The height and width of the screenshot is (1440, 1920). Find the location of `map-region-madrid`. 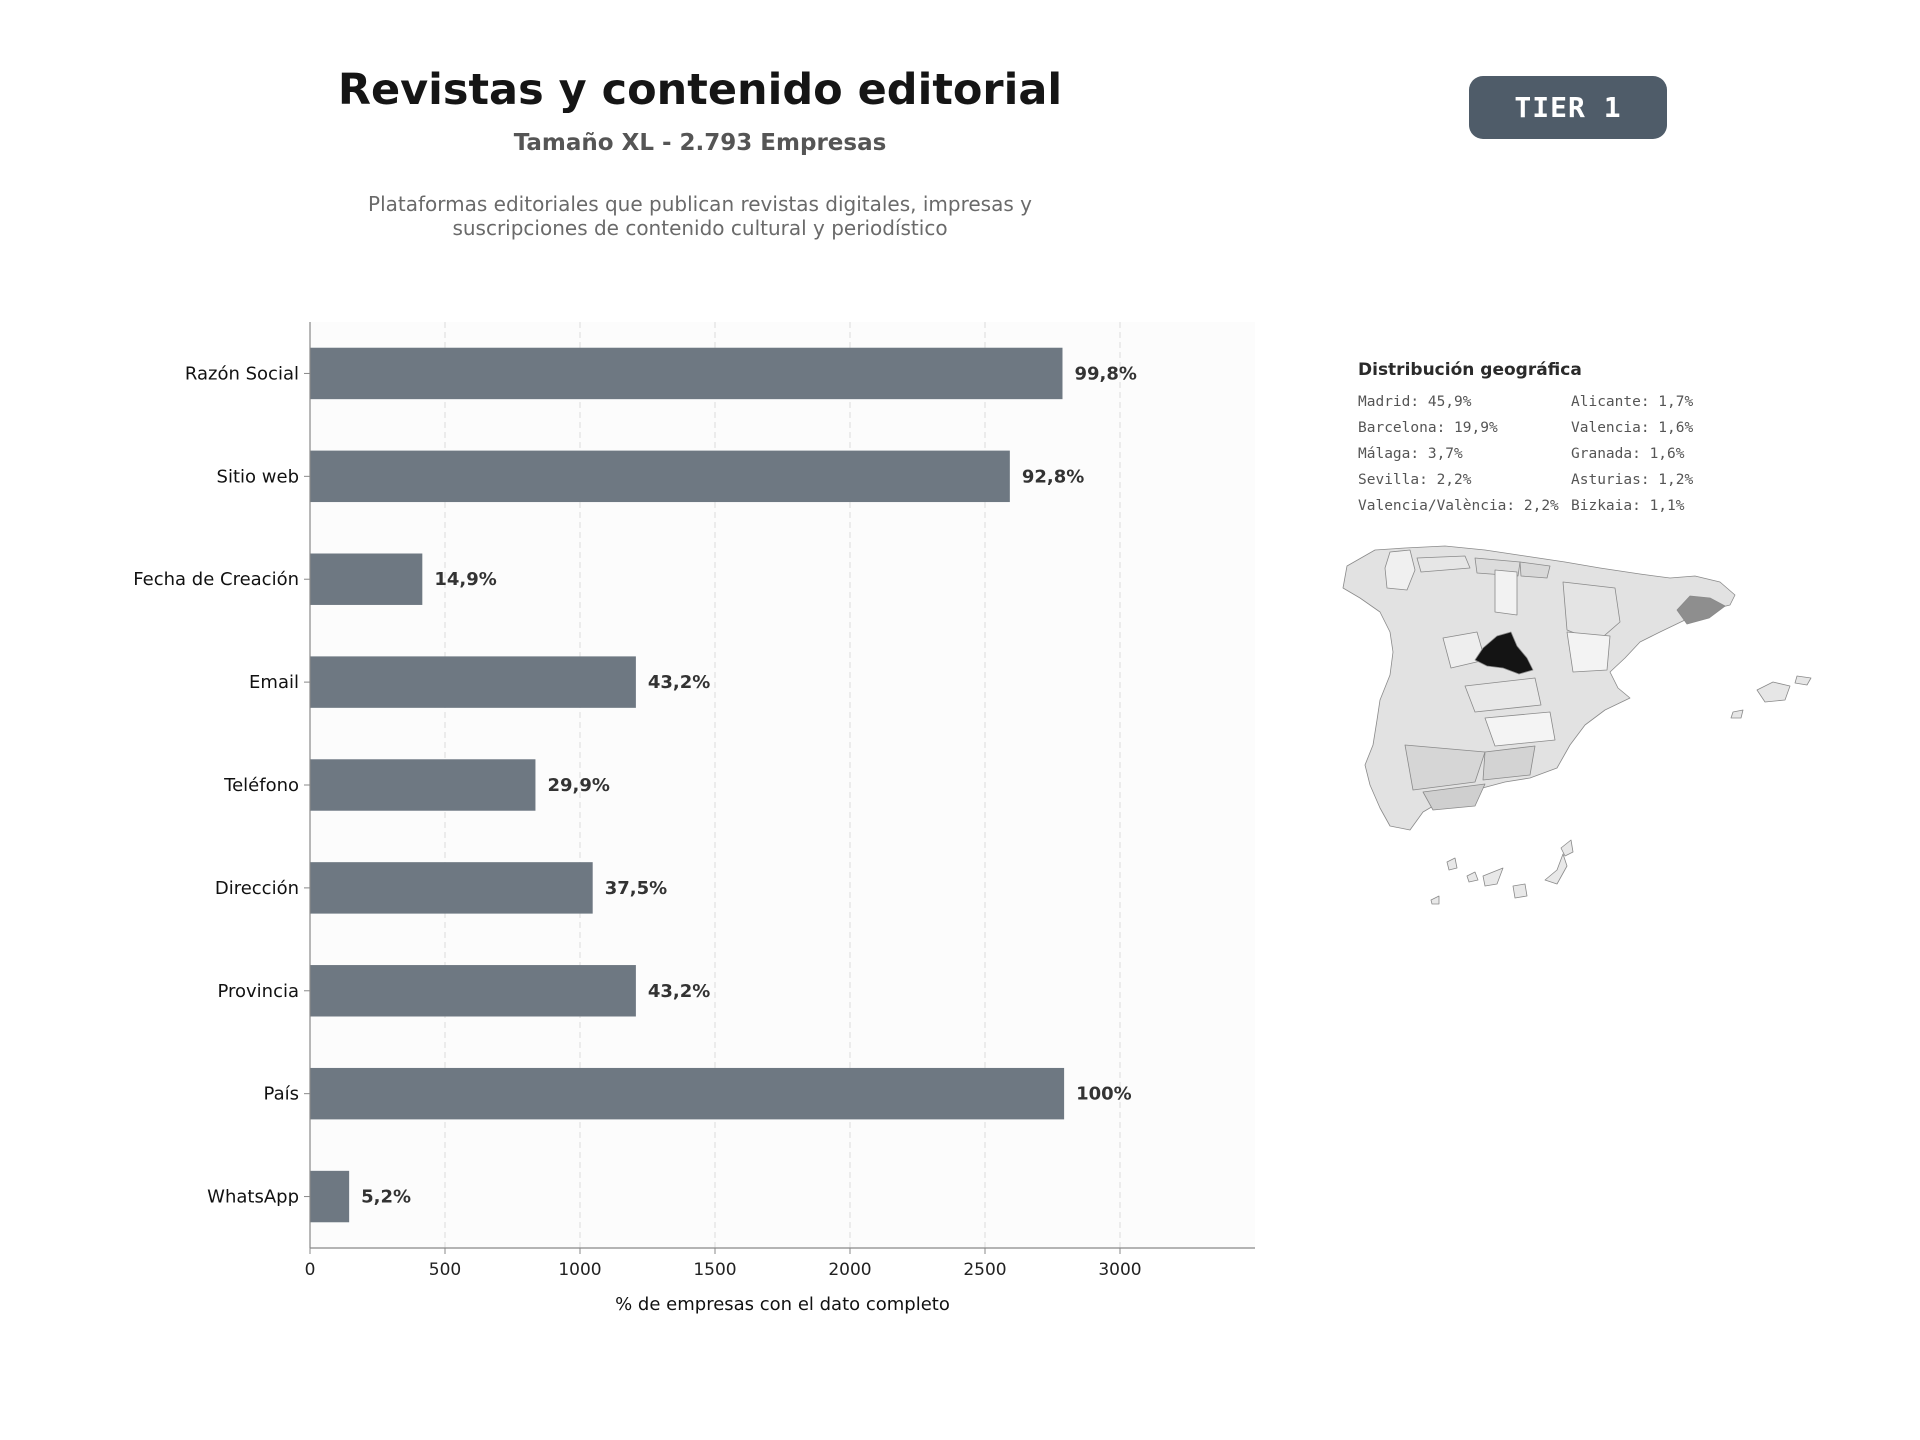

map-region-madrid is located at coordinates (1504, 653).